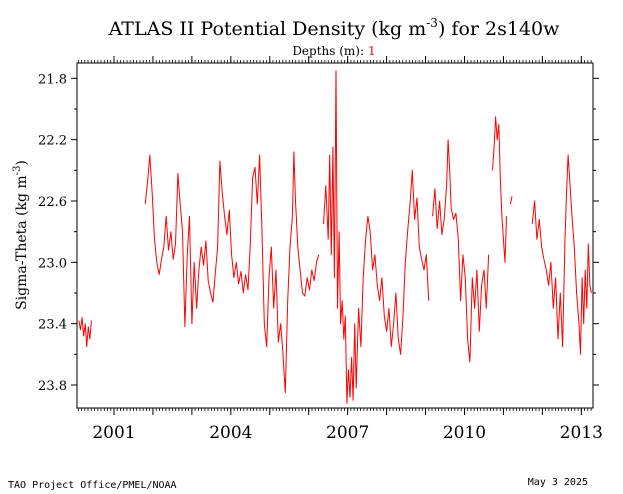 The width and height of the screenshot is (623, 494). What do you see at coordinates (432, 23) in the screenshot?
I see `title-superscript: -3` at bounding box center [432, 23].